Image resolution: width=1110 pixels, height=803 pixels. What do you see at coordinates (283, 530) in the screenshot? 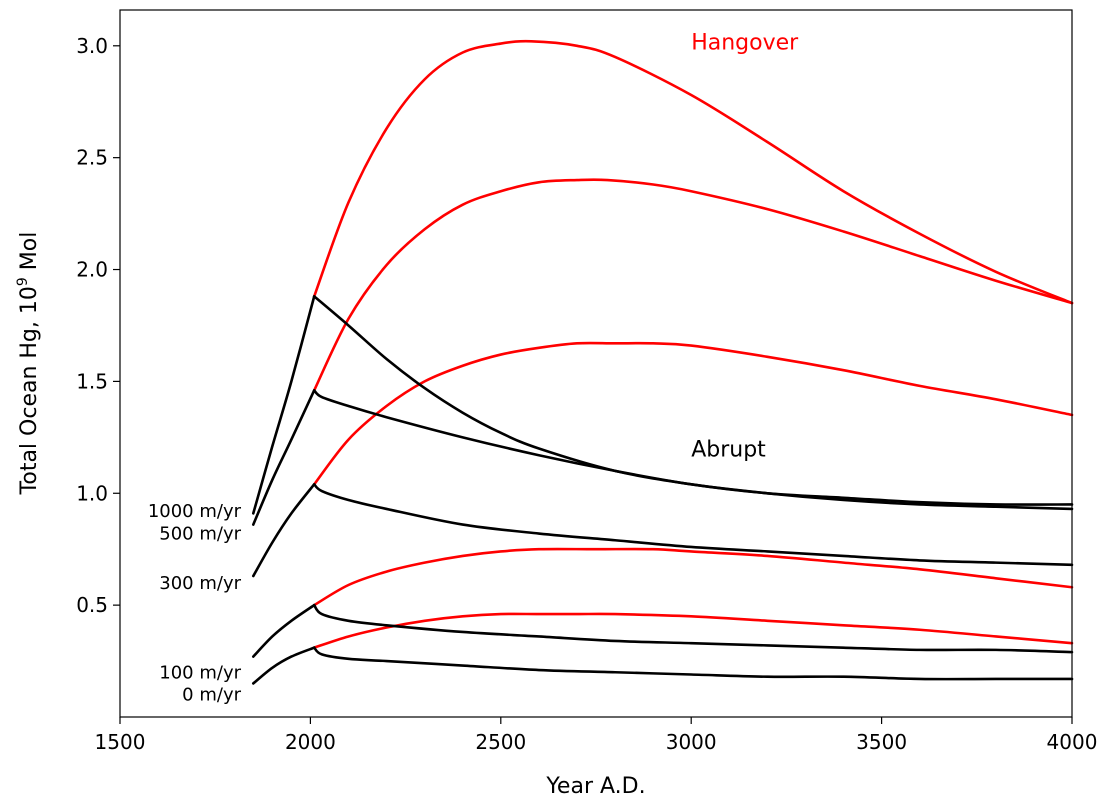
I see `rise-line-300-m-yr` at bounding box center [283, 530].